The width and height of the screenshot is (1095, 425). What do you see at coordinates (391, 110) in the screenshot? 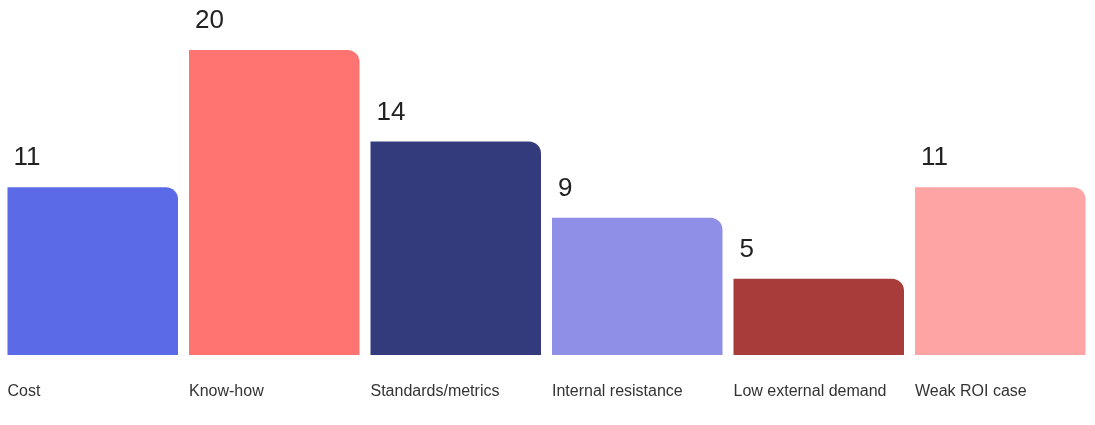
I see `data-label: 14` at bounding box center [391, 110].